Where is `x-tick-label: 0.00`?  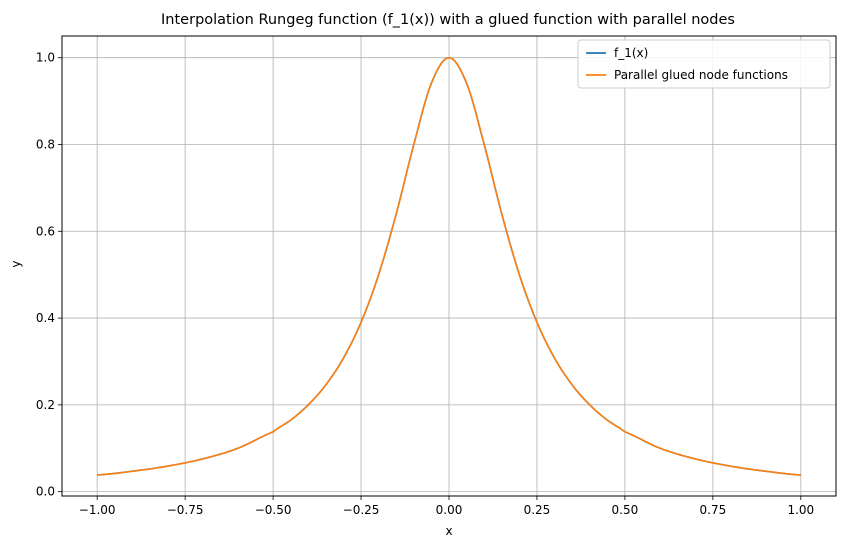 x-tick-label: 0.00 is located at coordinates (449, 510).